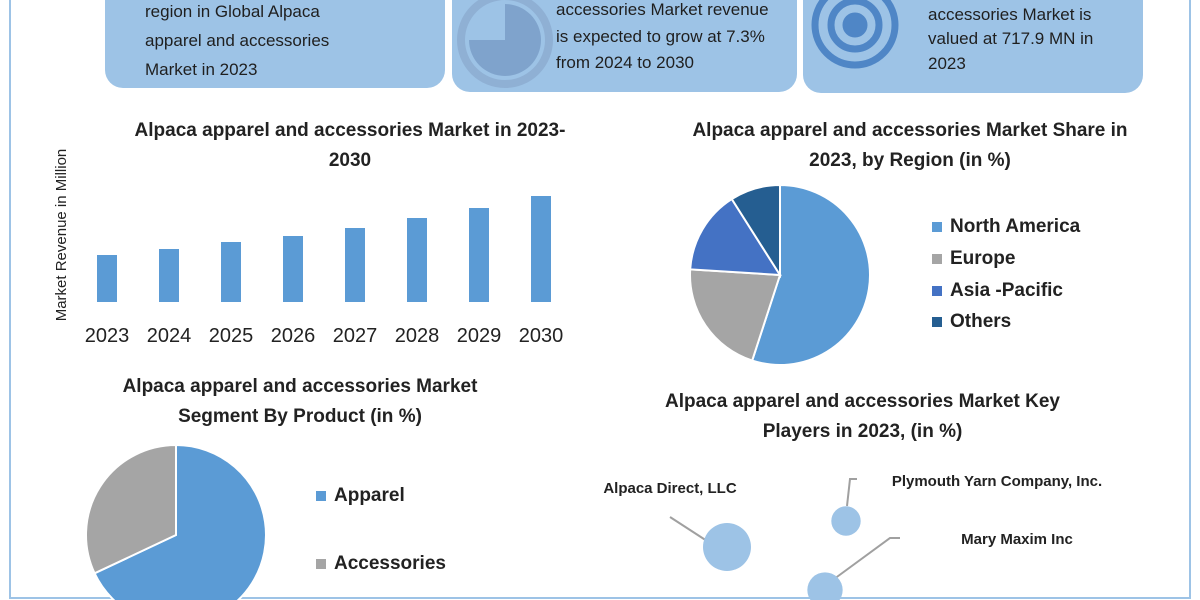 This screenshot has height=600, width=1200. Describe the element at coordinates (369, 495) in the screenshot. I see `legend-label: Apparel` at that location.